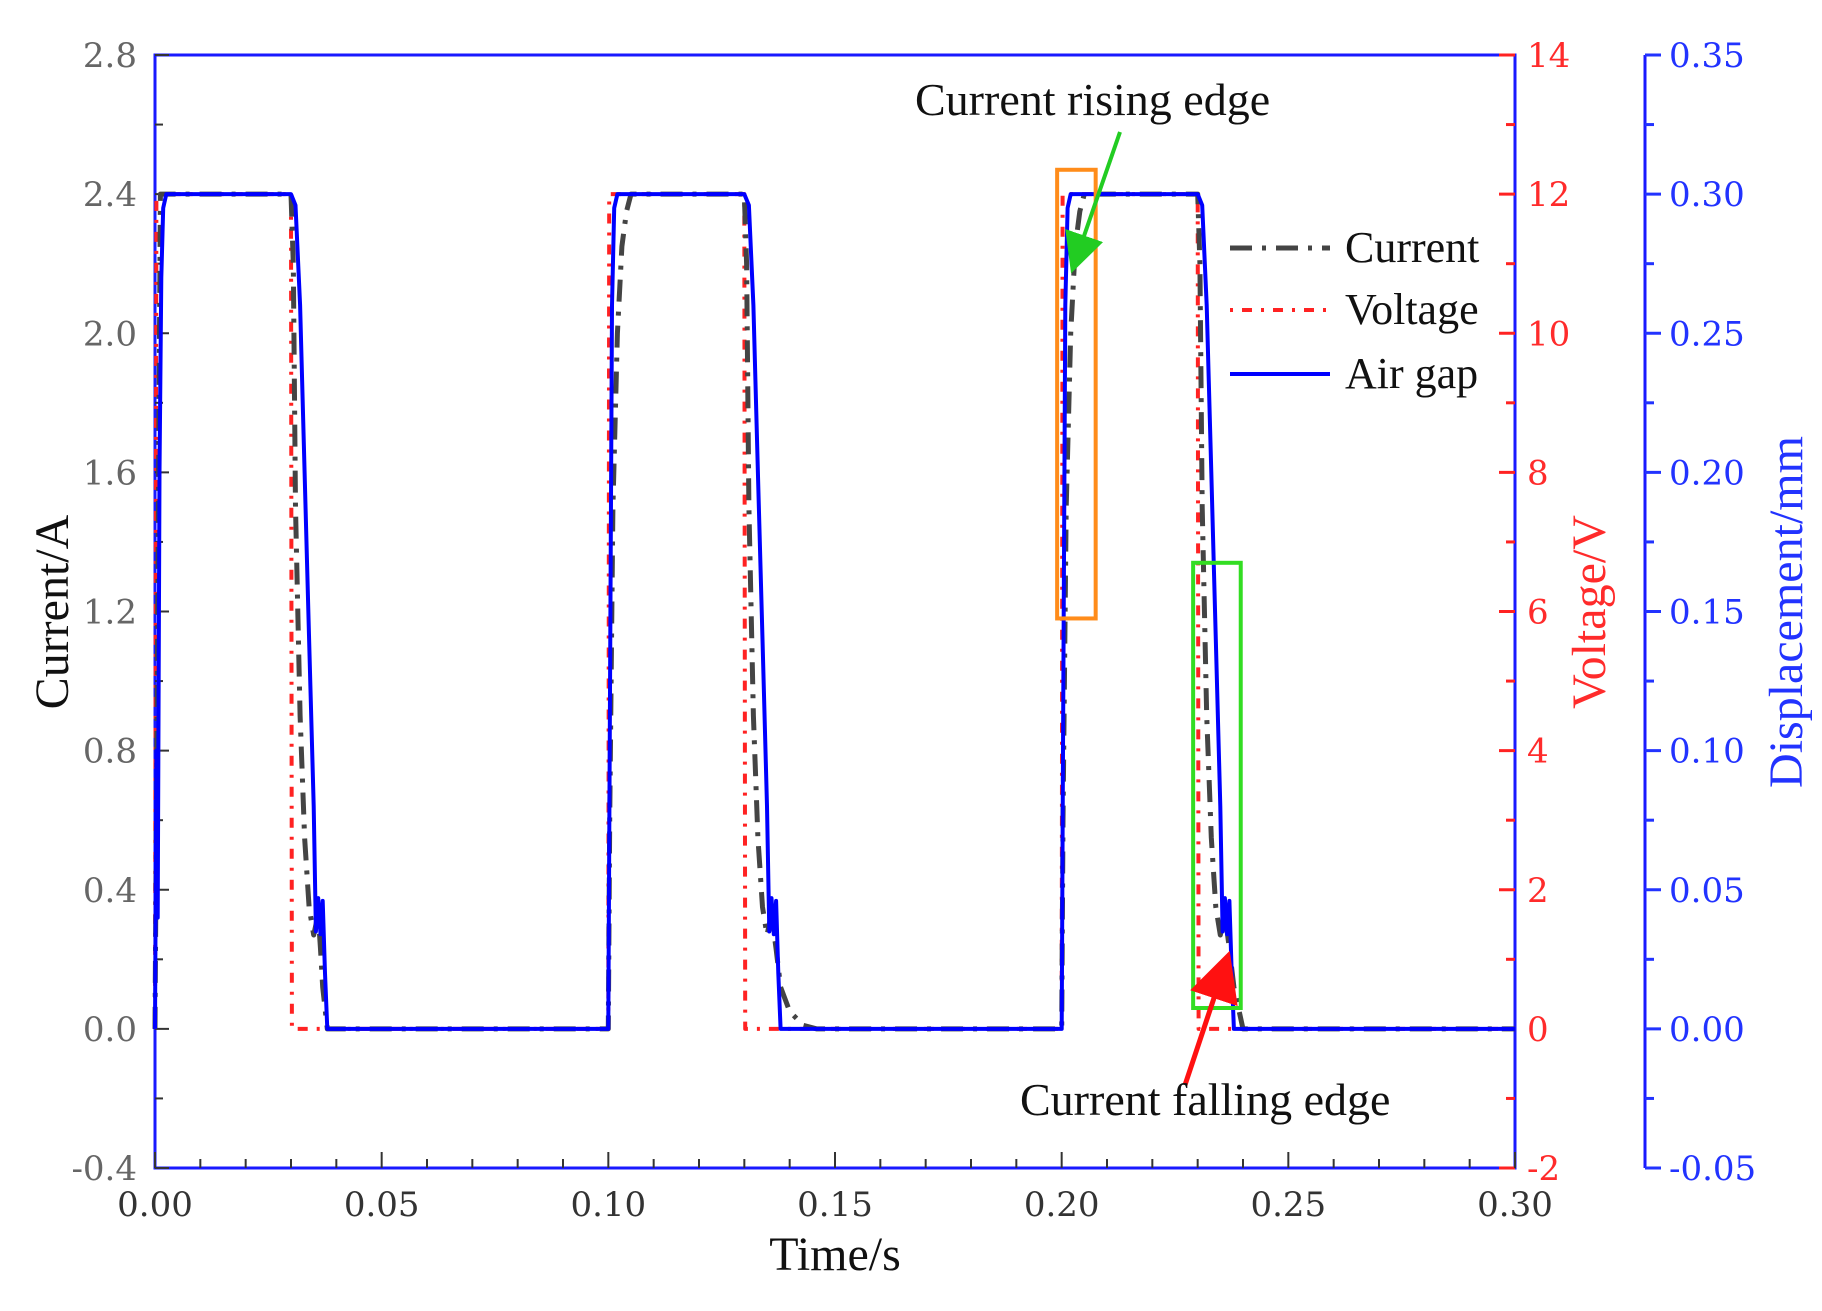  Describe the element at coordinates (1210, 1018) in the screenshot. I see `falling-edge-arrow` at that location.